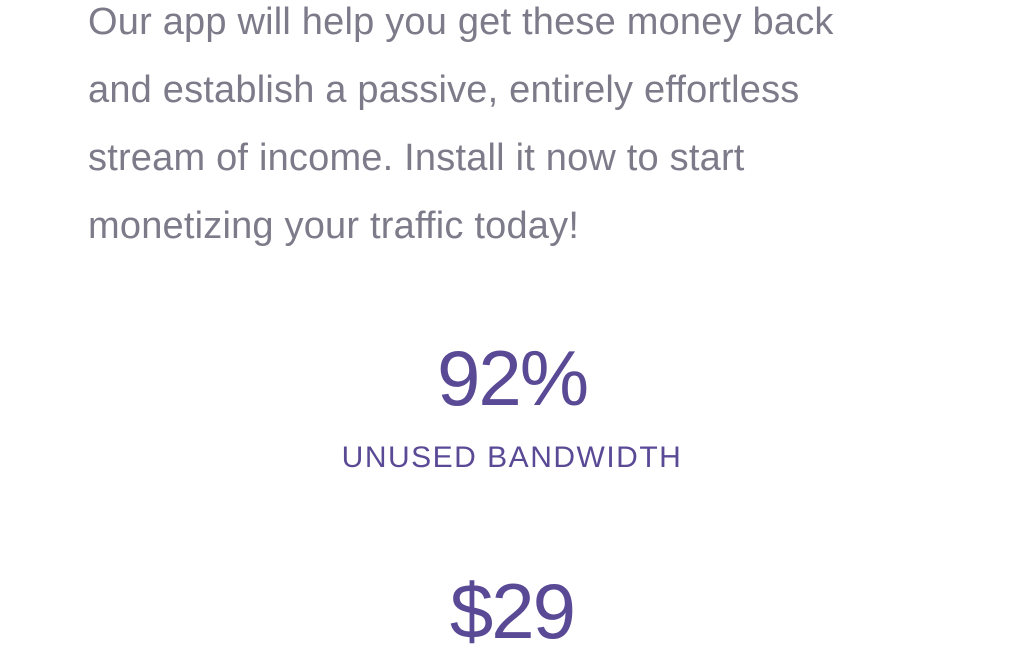  Describe the element at coordinates (512, 378) in the screenshot. I see `stat-value-unused-bandwidth: 92%` at that location.